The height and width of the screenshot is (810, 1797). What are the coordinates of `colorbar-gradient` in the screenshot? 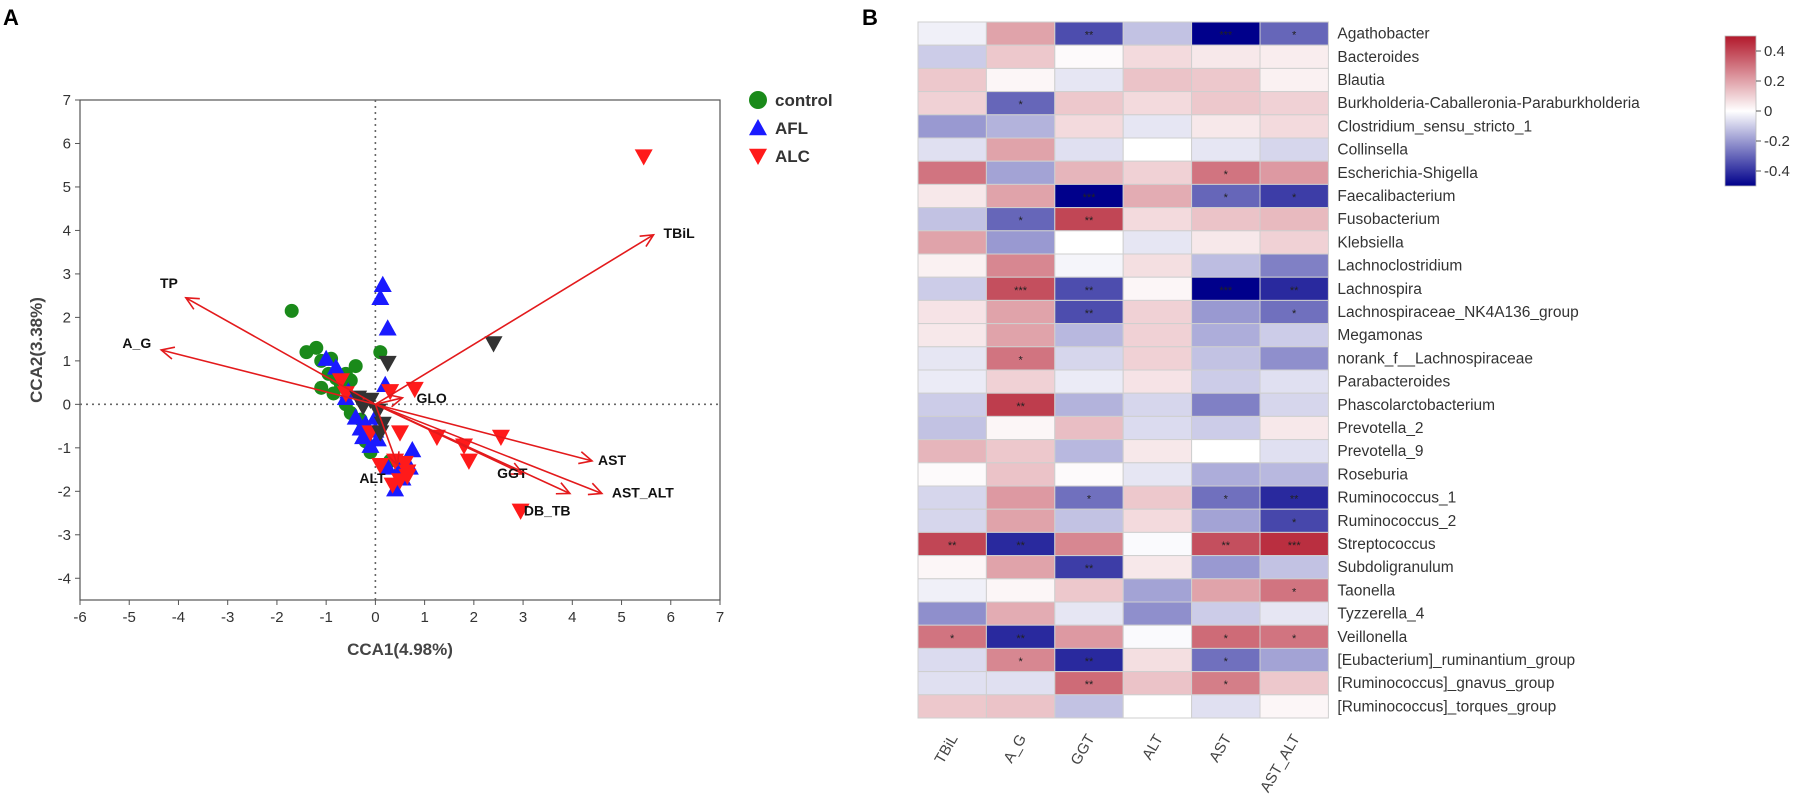 It's located at (1740, 111).